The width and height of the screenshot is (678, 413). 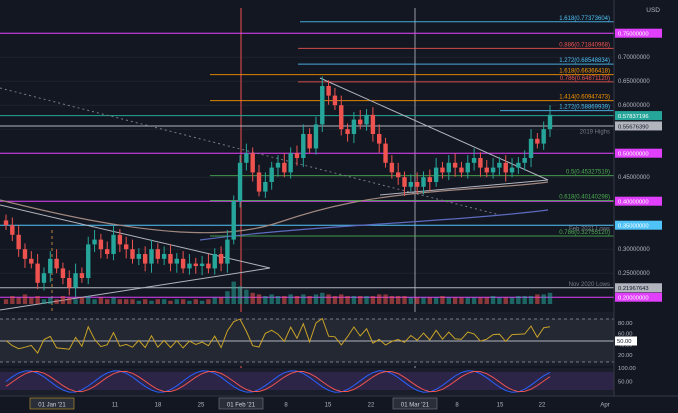 I want to click on price-marker-label: 0.21967643, so click(x=633, y=289).